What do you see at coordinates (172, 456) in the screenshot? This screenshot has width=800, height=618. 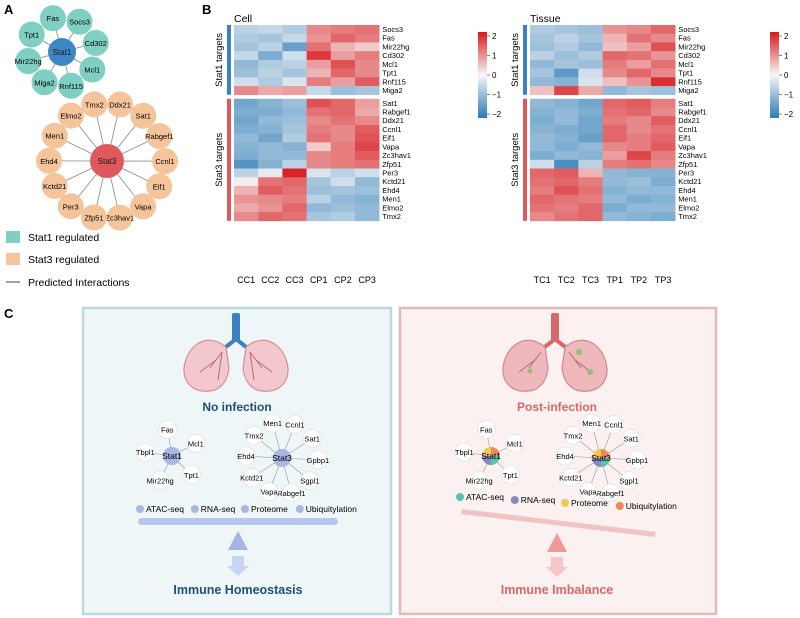 I see `hub-node` at bounding box center [172, 456].